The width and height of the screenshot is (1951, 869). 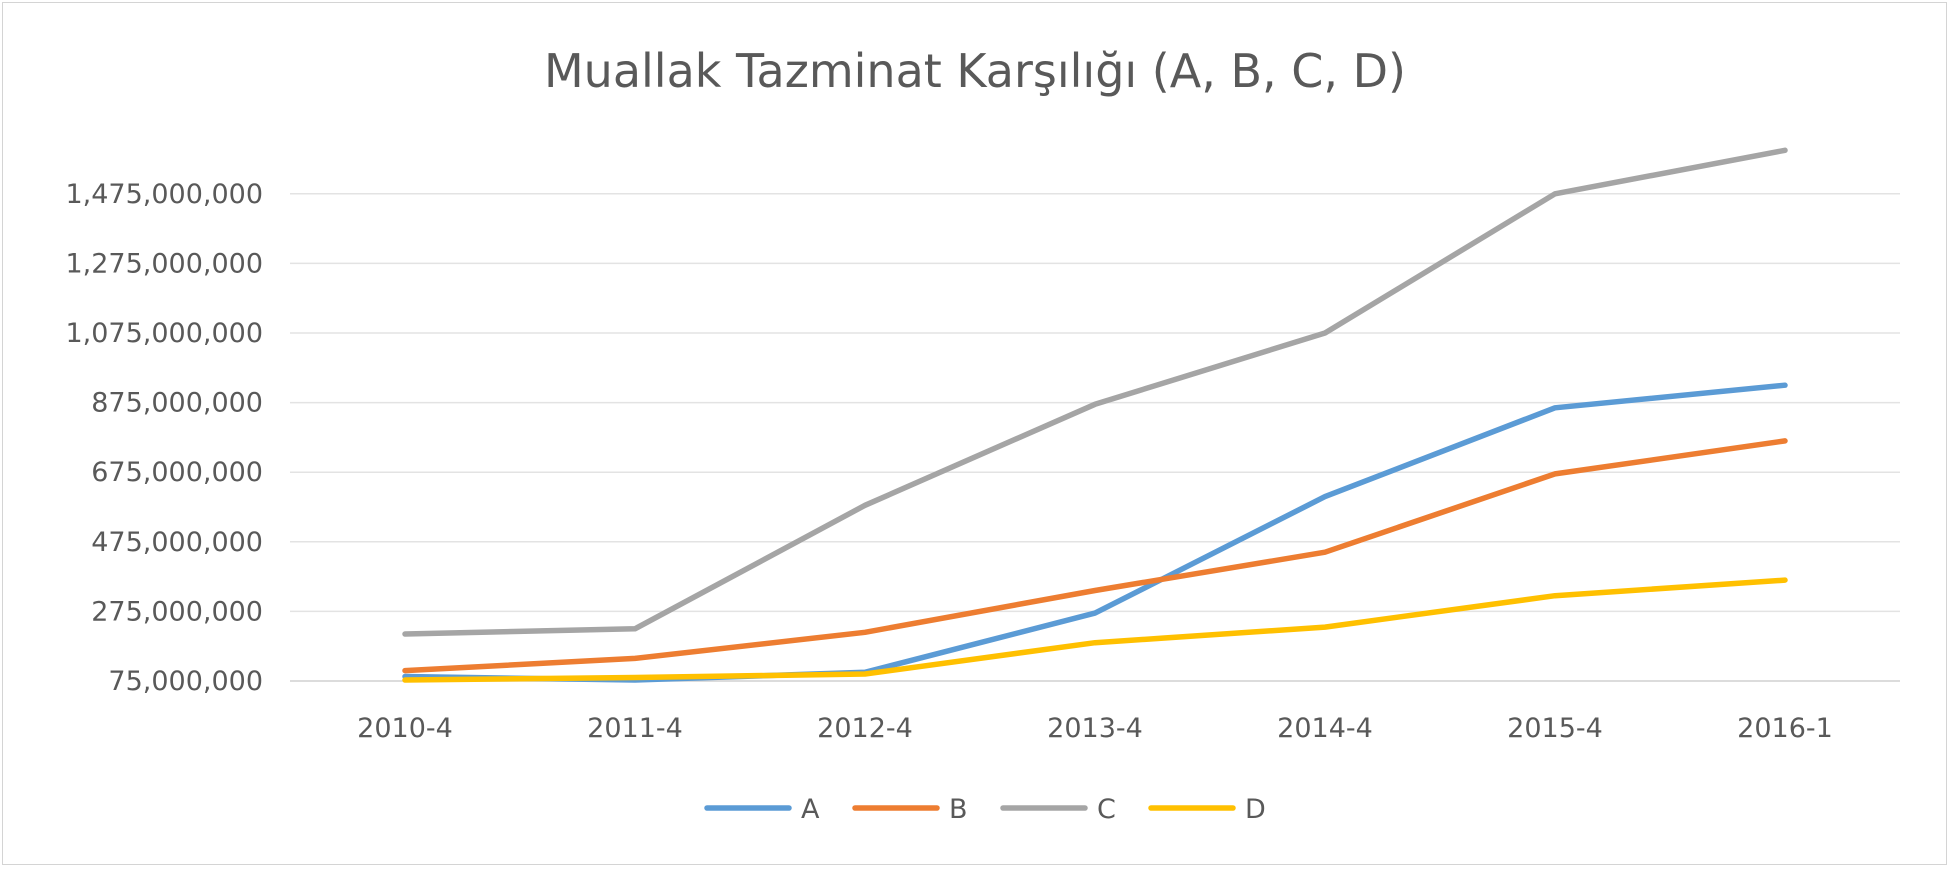 I want to click on x-tick-label: 2012-4, so click(x=865, y=728).